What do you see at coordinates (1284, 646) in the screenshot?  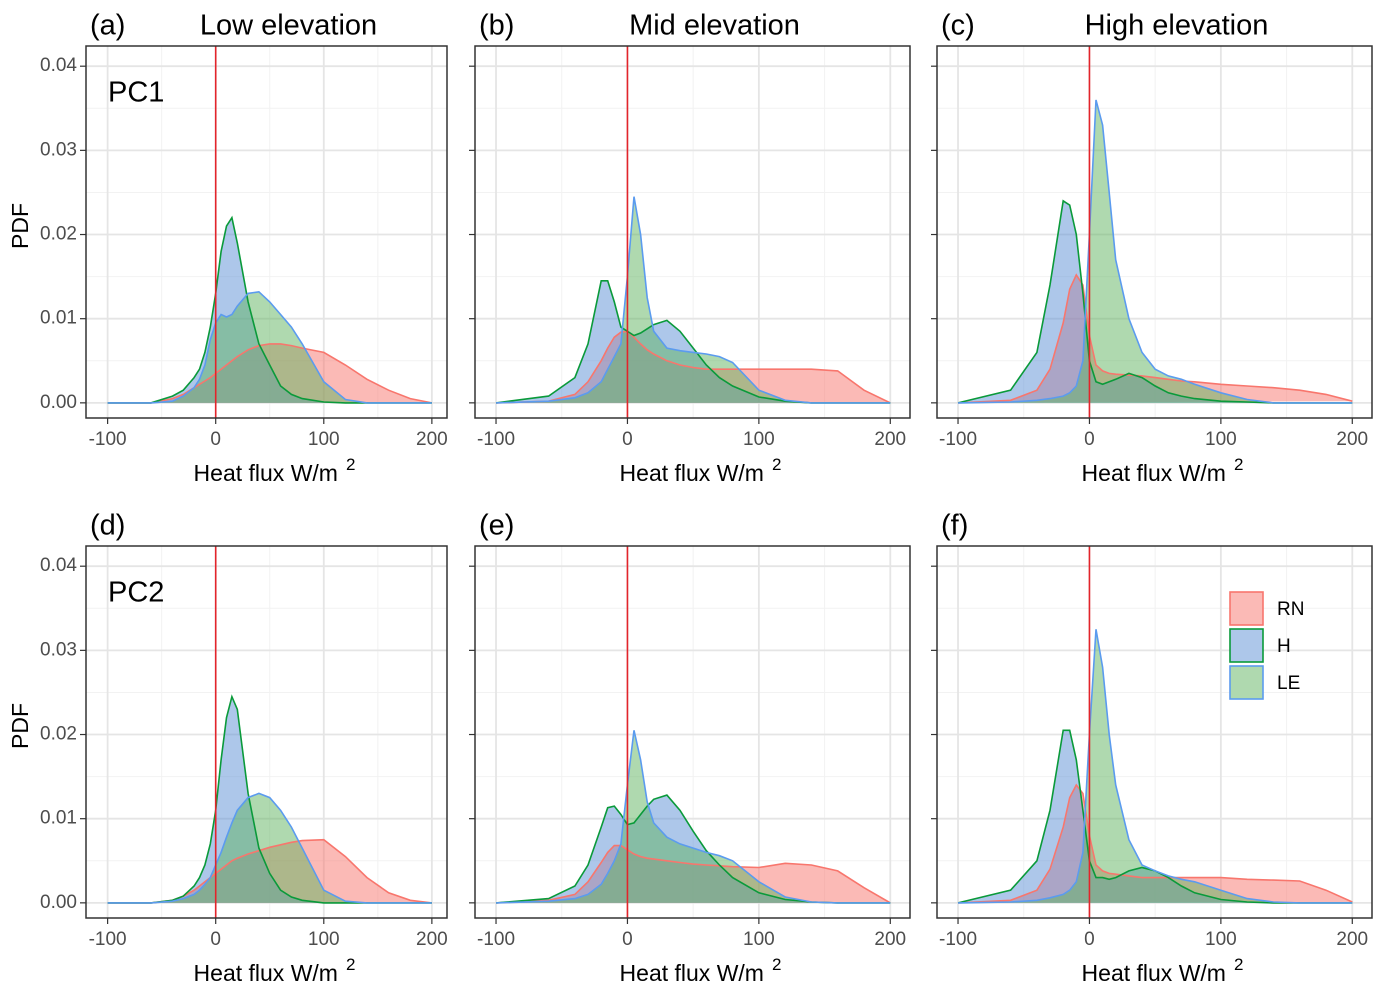 I see `legend-label: H` at bounding box center [1284, 646].